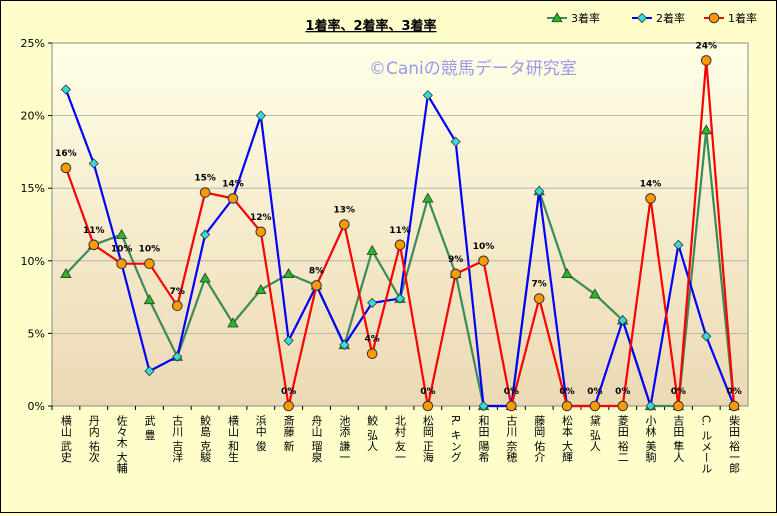 The image size is (777, 516). What do you see at coordinates (567, 438) in the screenshot?
I see `x-tick-label: 松本 大輝` at bounding box center [567, 438].